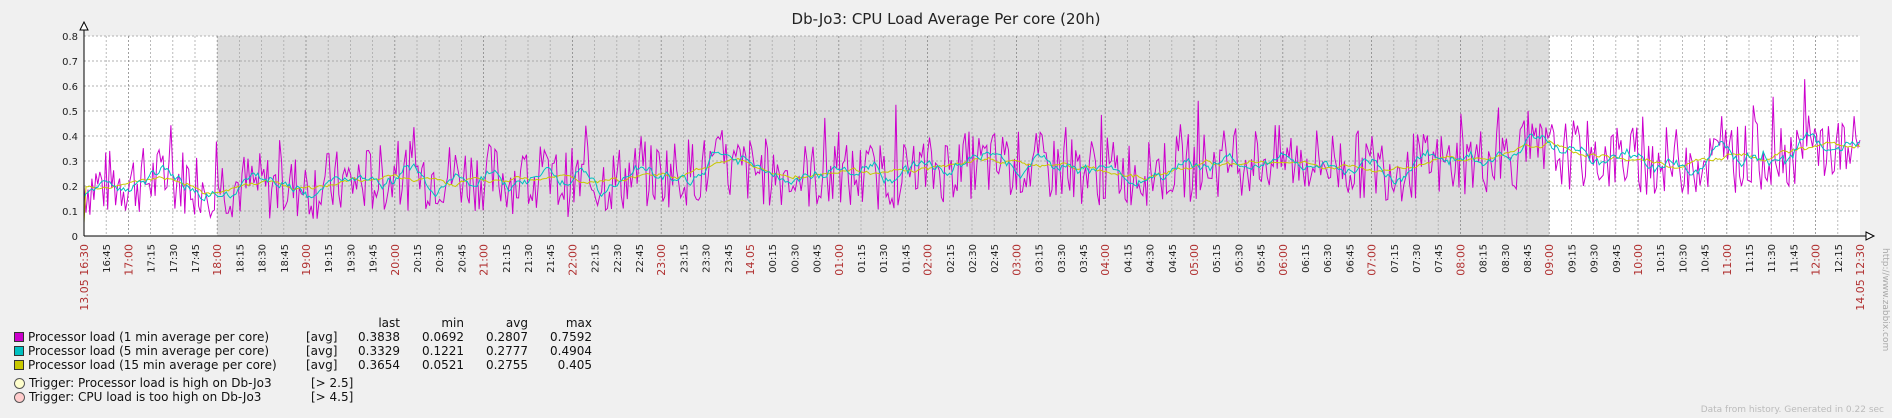  Describe the element at coordinates (507, 337) in the screenshot. I see `legend-avg: 0.2807` at that location.